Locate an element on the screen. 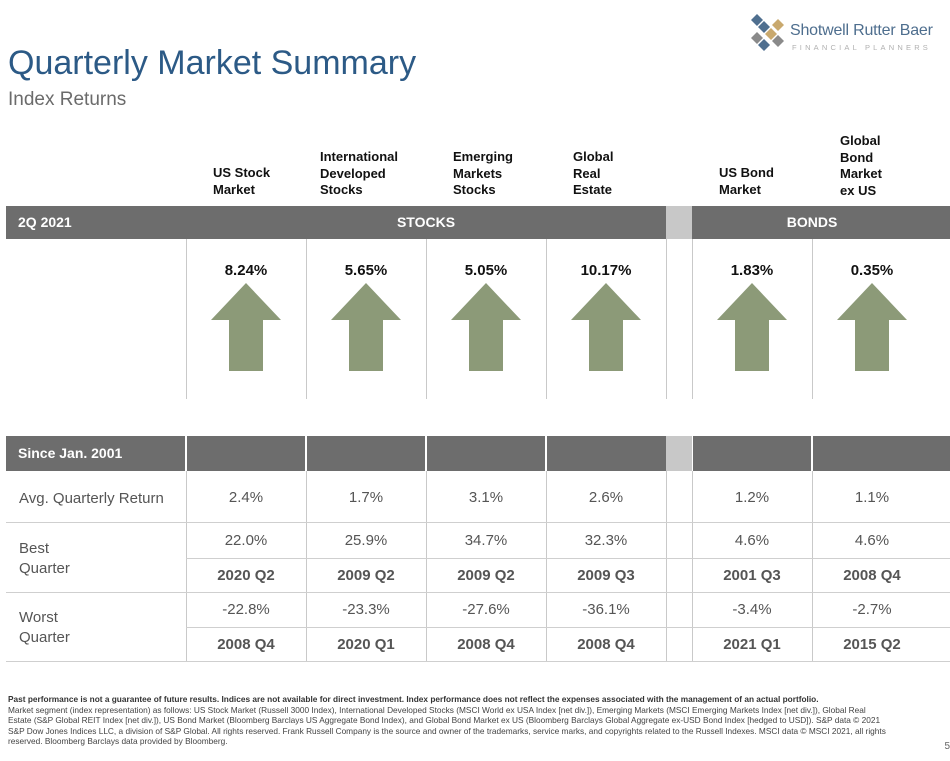  return-global-bond: 0.35% is located at coordinates (872, 270).